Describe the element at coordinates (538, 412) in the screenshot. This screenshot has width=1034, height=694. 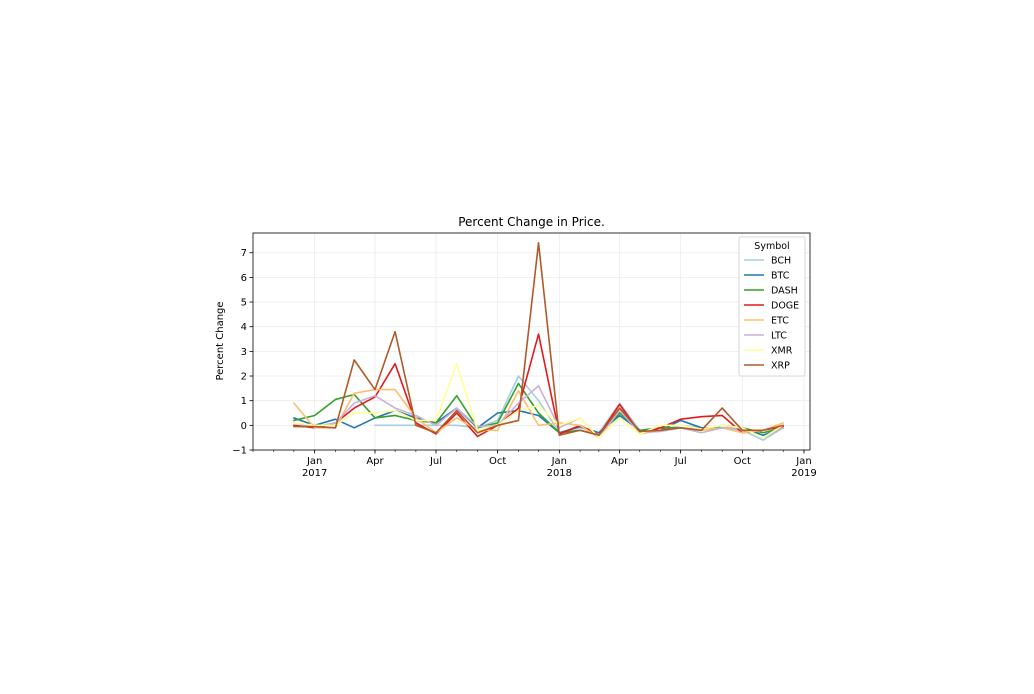
I see `series-line-ltc` at that location.